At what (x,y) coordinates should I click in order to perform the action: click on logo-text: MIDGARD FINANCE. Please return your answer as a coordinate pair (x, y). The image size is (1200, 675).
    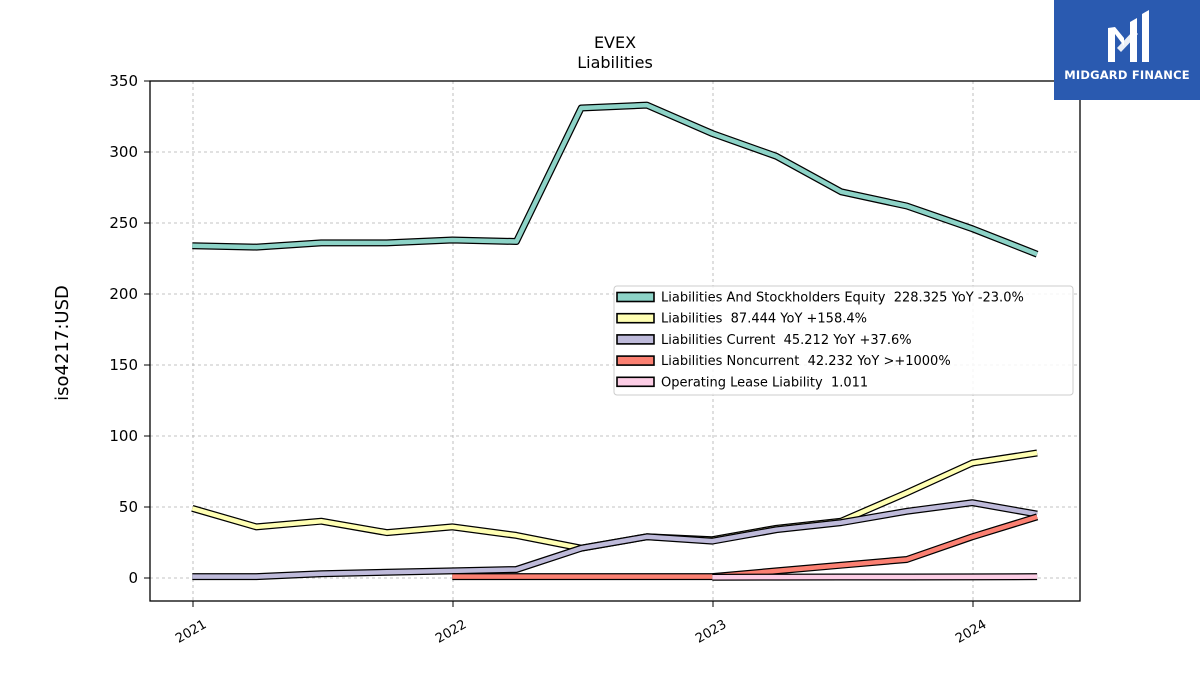
    Looking at the image, I should click on (1127, 75).